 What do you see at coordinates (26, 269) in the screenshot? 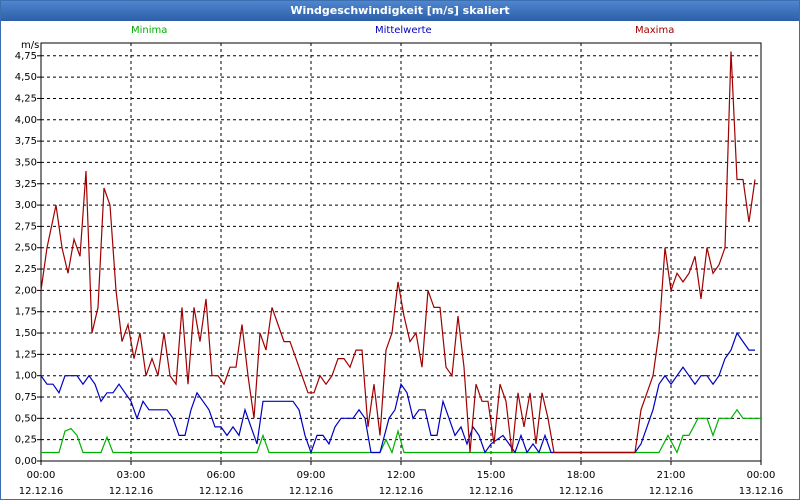
I see `y-tick-label: 2,25` at bounding box center [26, 269].